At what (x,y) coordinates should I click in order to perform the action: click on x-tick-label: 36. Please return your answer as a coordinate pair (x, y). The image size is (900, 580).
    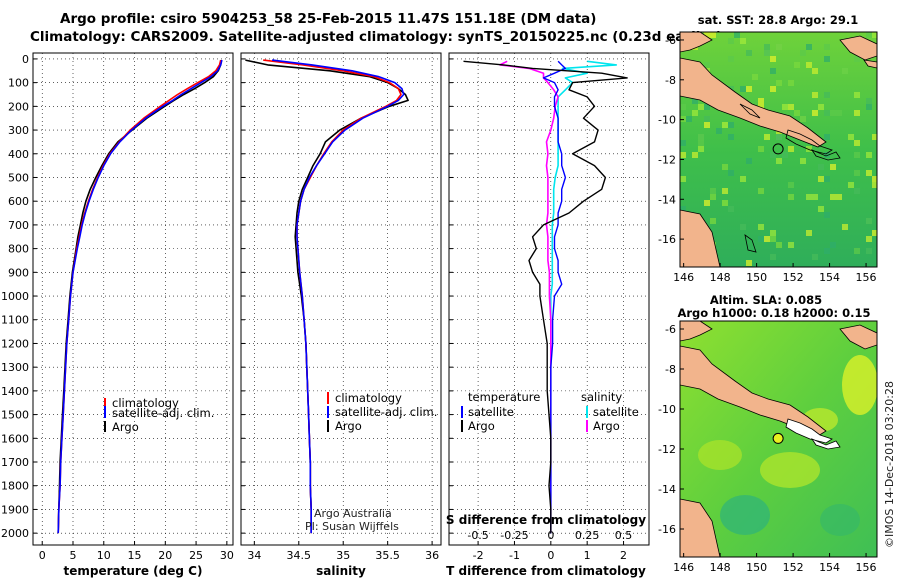
    Looking at the image, I should click on (432, 555).